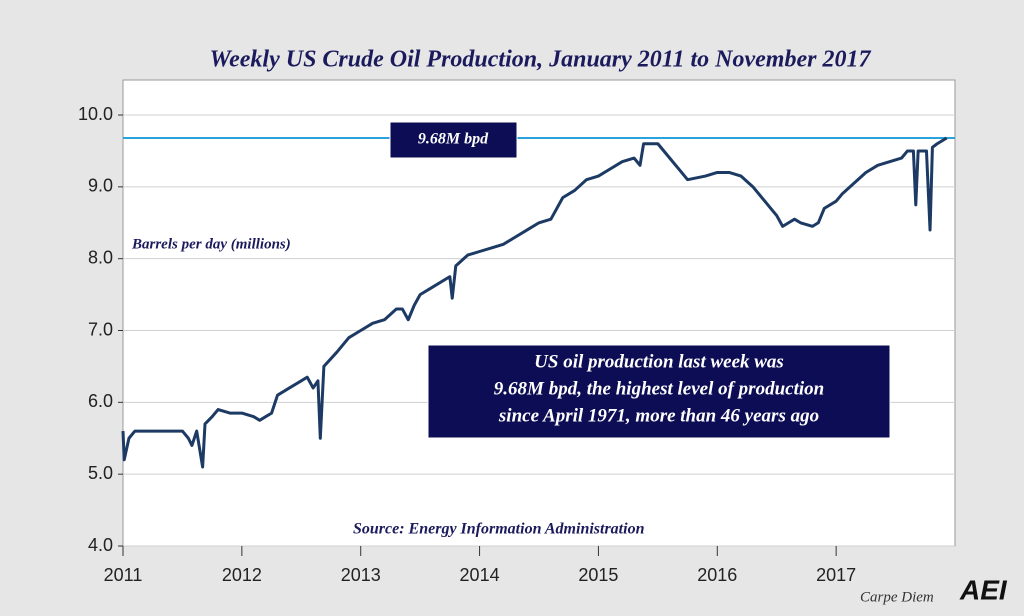  I want to click on reference-label-box, so click(453, 140).